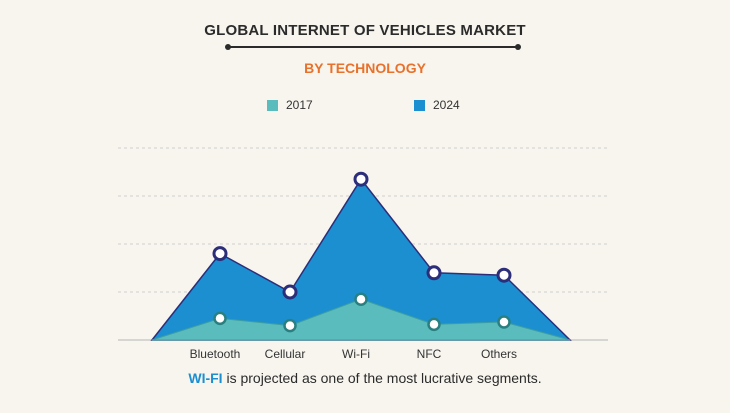 This screenshot has height=413, width=730. What do you see at coordinates (290, 325) in the screenshot?
I see `data-point-2017-cellular` at bounding box center [290, 325].